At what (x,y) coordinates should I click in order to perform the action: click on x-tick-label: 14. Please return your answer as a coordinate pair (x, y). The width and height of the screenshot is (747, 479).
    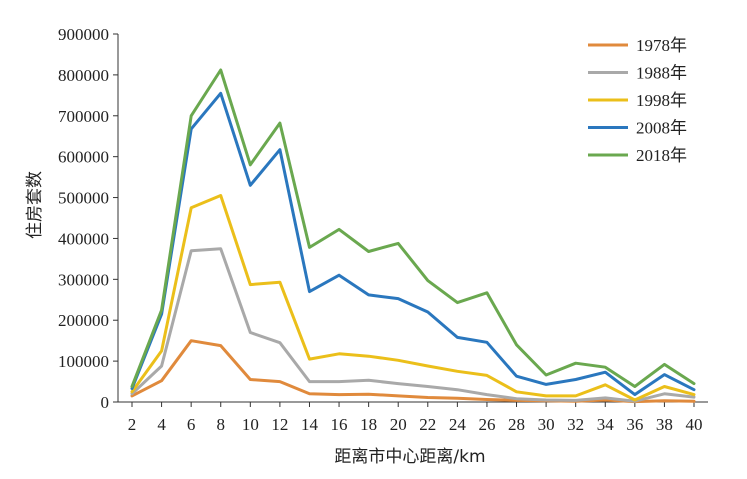
    Looking at the image, I should click on (310, 424).